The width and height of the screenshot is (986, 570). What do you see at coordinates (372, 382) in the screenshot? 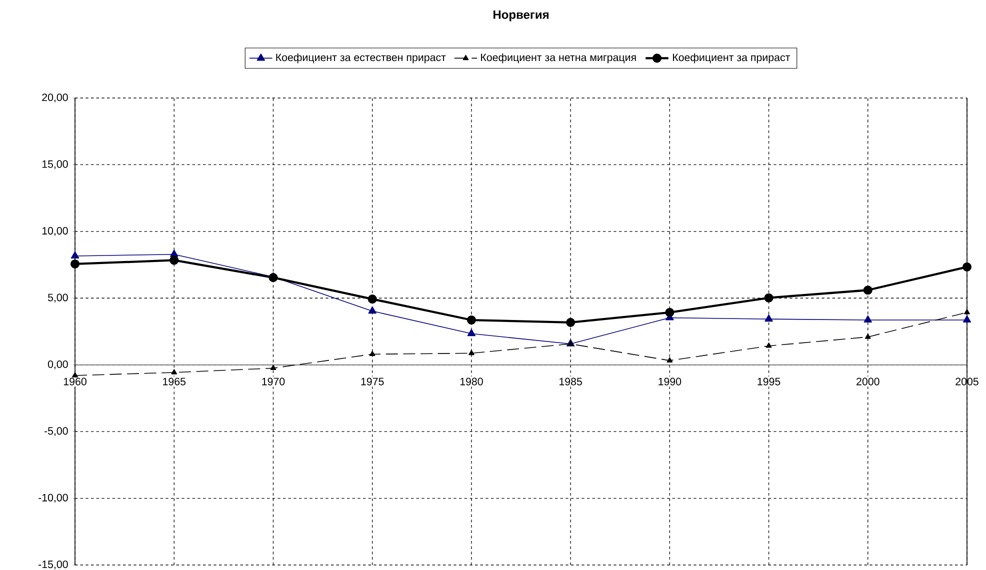
I see `x-tick-label: 1975` at bounding box center [372, 382].